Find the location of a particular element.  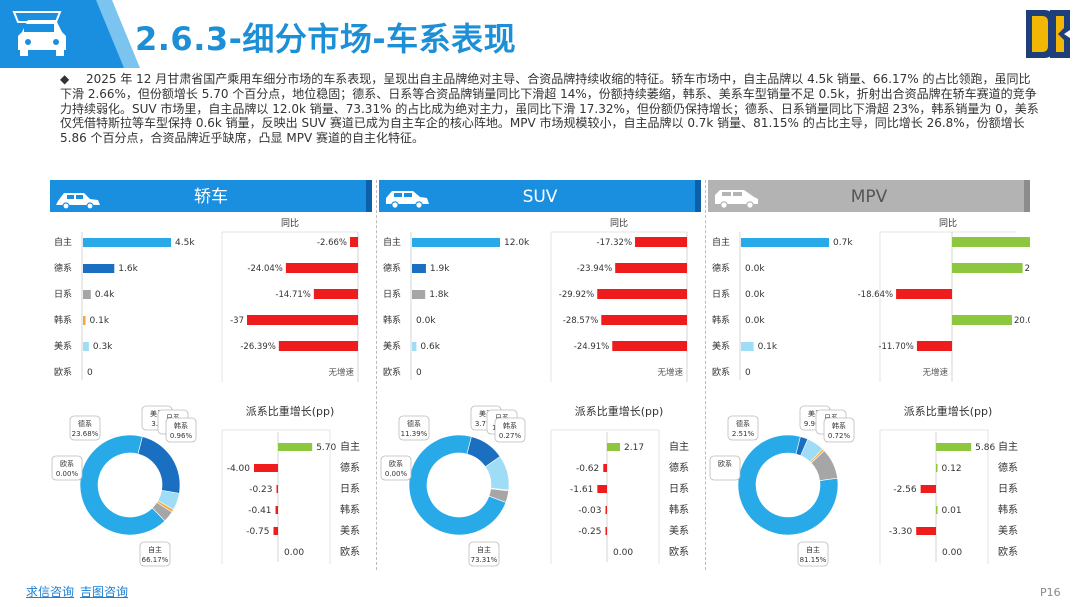

category-label: 美系 is located at coordinates (63, 346).